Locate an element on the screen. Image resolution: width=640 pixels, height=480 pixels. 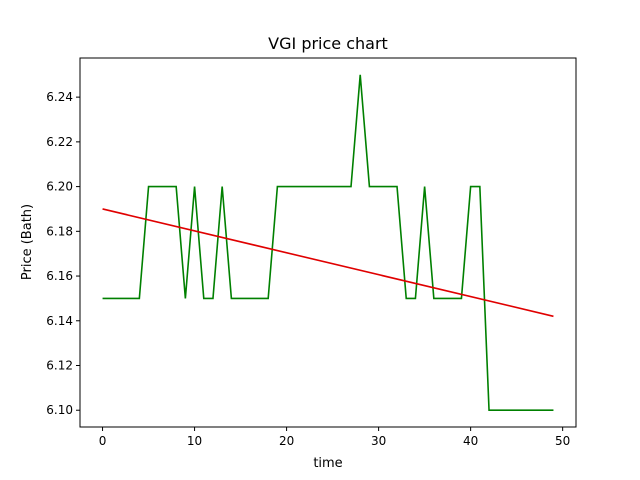
chart-title: VGI price chart is located at coordinates (328, 43).